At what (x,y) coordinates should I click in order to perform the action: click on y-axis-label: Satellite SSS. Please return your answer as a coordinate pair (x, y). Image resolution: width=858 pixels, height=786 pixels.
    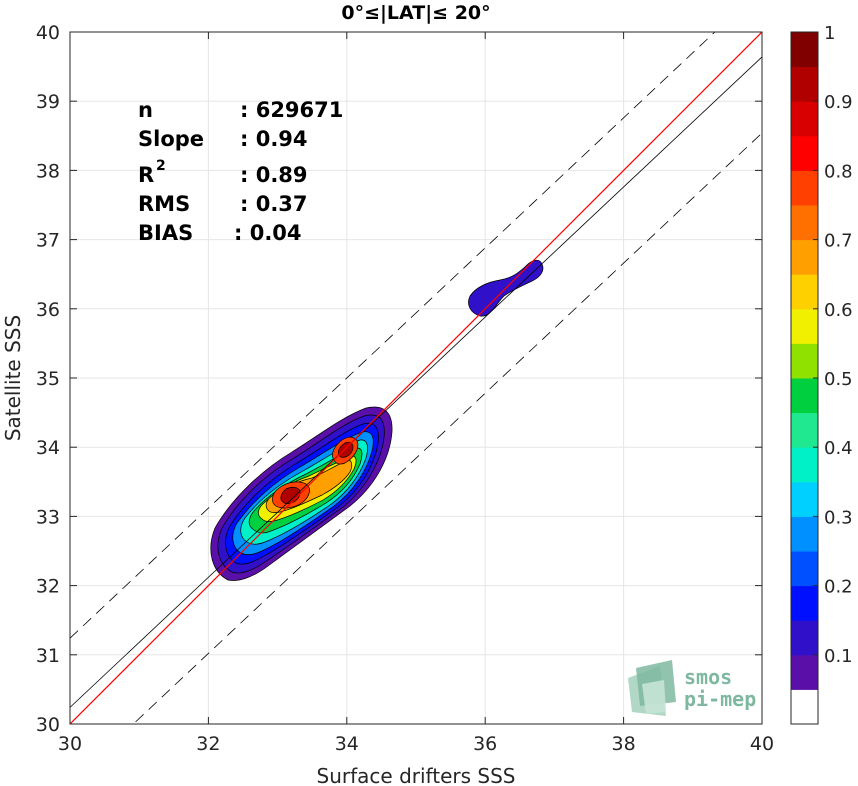
    Looking at the image, I should click on (13, 378).